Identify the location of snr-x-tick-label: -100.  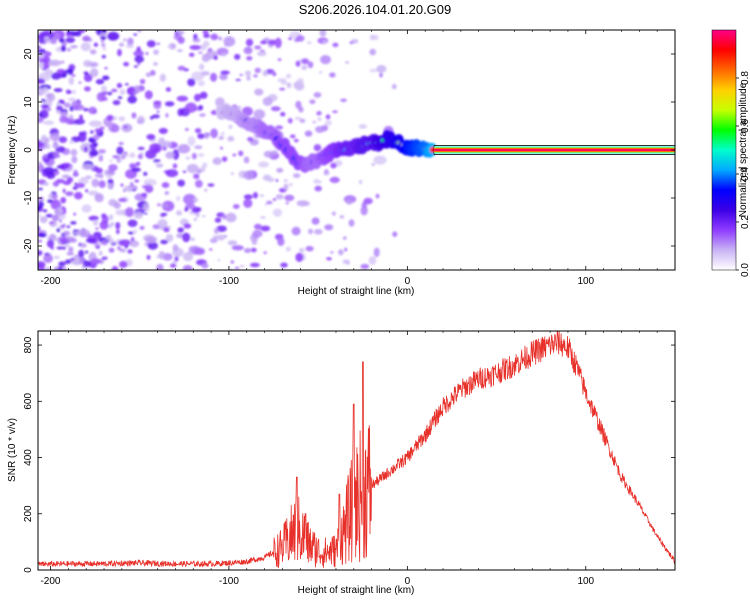
(229, 581).